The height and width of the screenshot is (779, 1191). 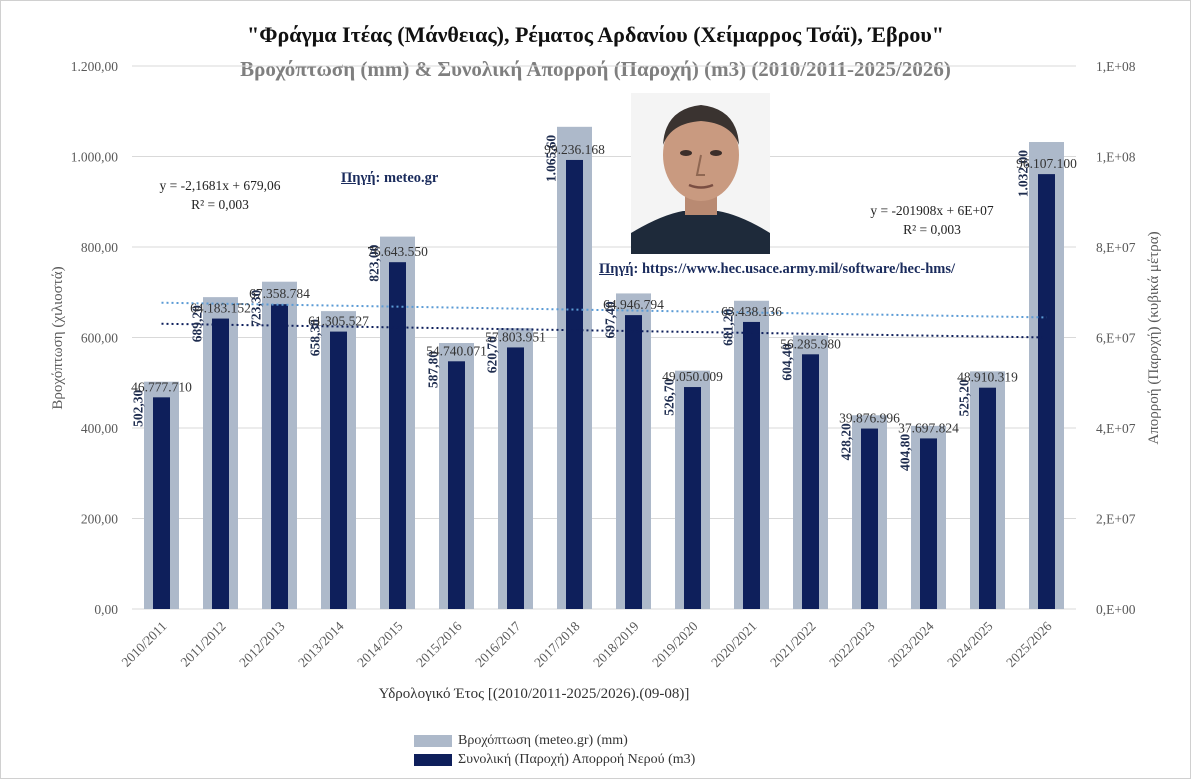 I want to click on legend-item-flow: Συνολική (Παροχή) Απορροή Νερού (m3), so click(x=554, y=760).